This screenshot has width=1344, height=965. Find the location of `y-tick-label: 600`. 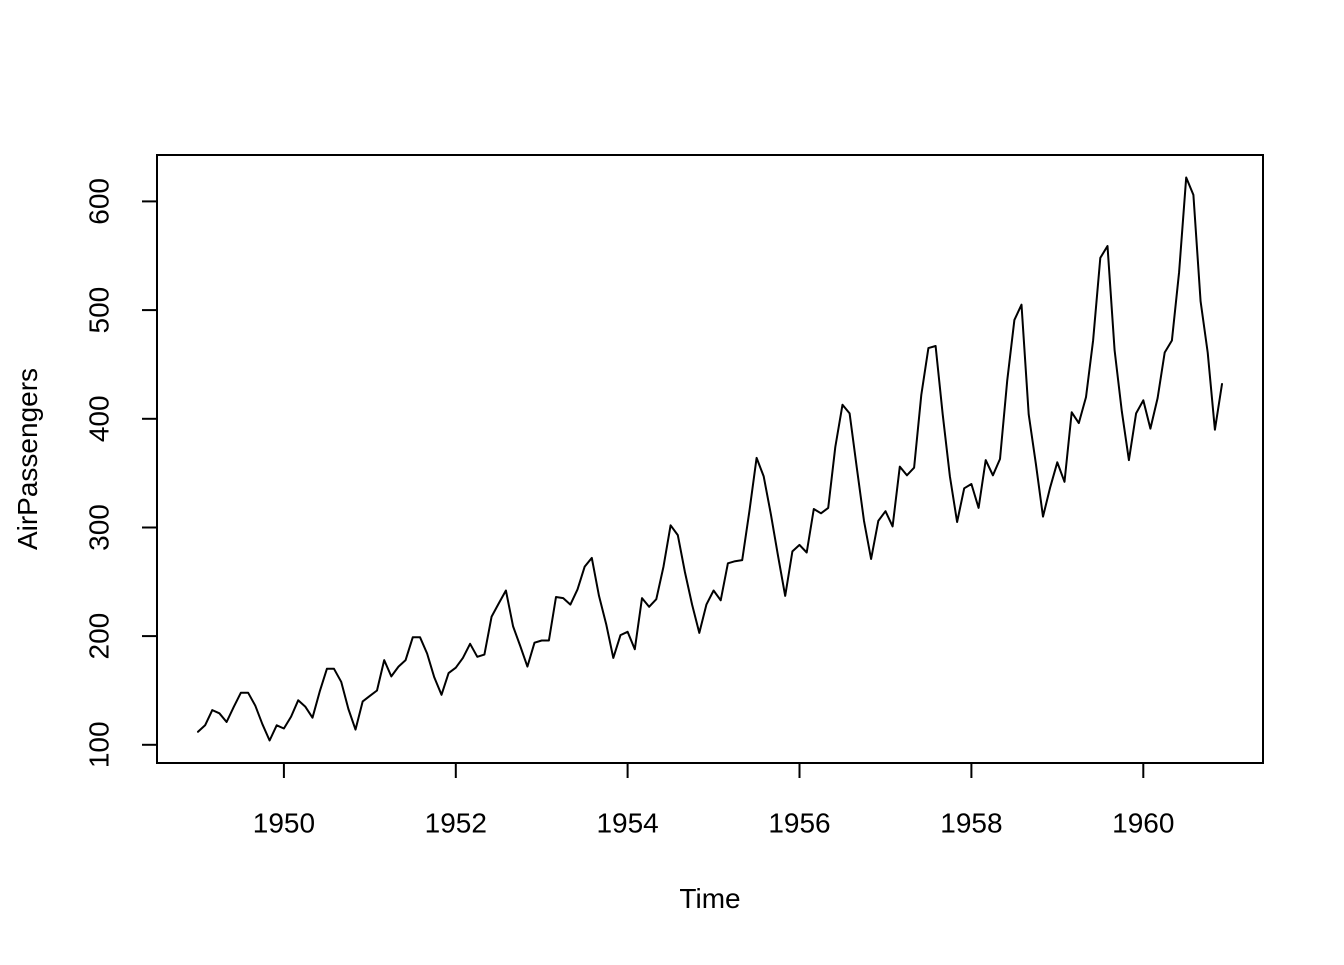

y-tick-label: 600 is located at coordinates (99, 201).